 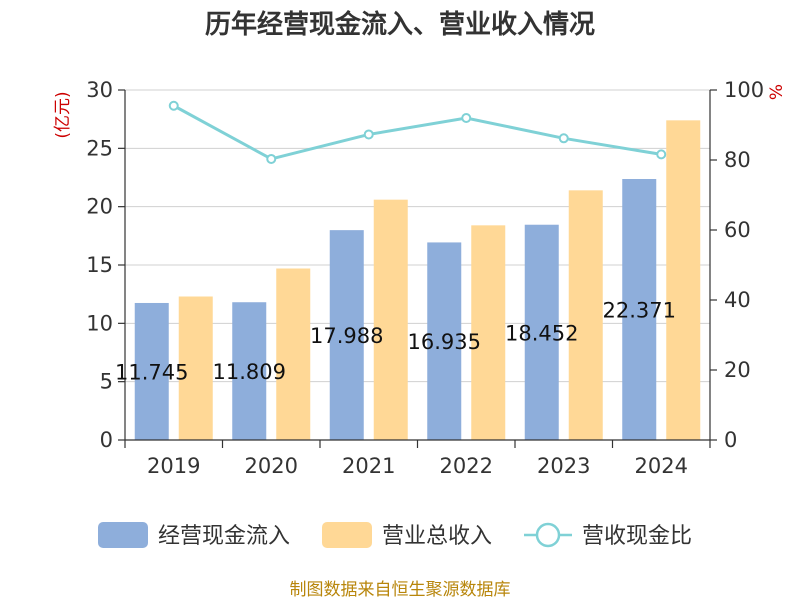 I want to click on x-axis-tick-label: 2021, so click(x=368, y=466).